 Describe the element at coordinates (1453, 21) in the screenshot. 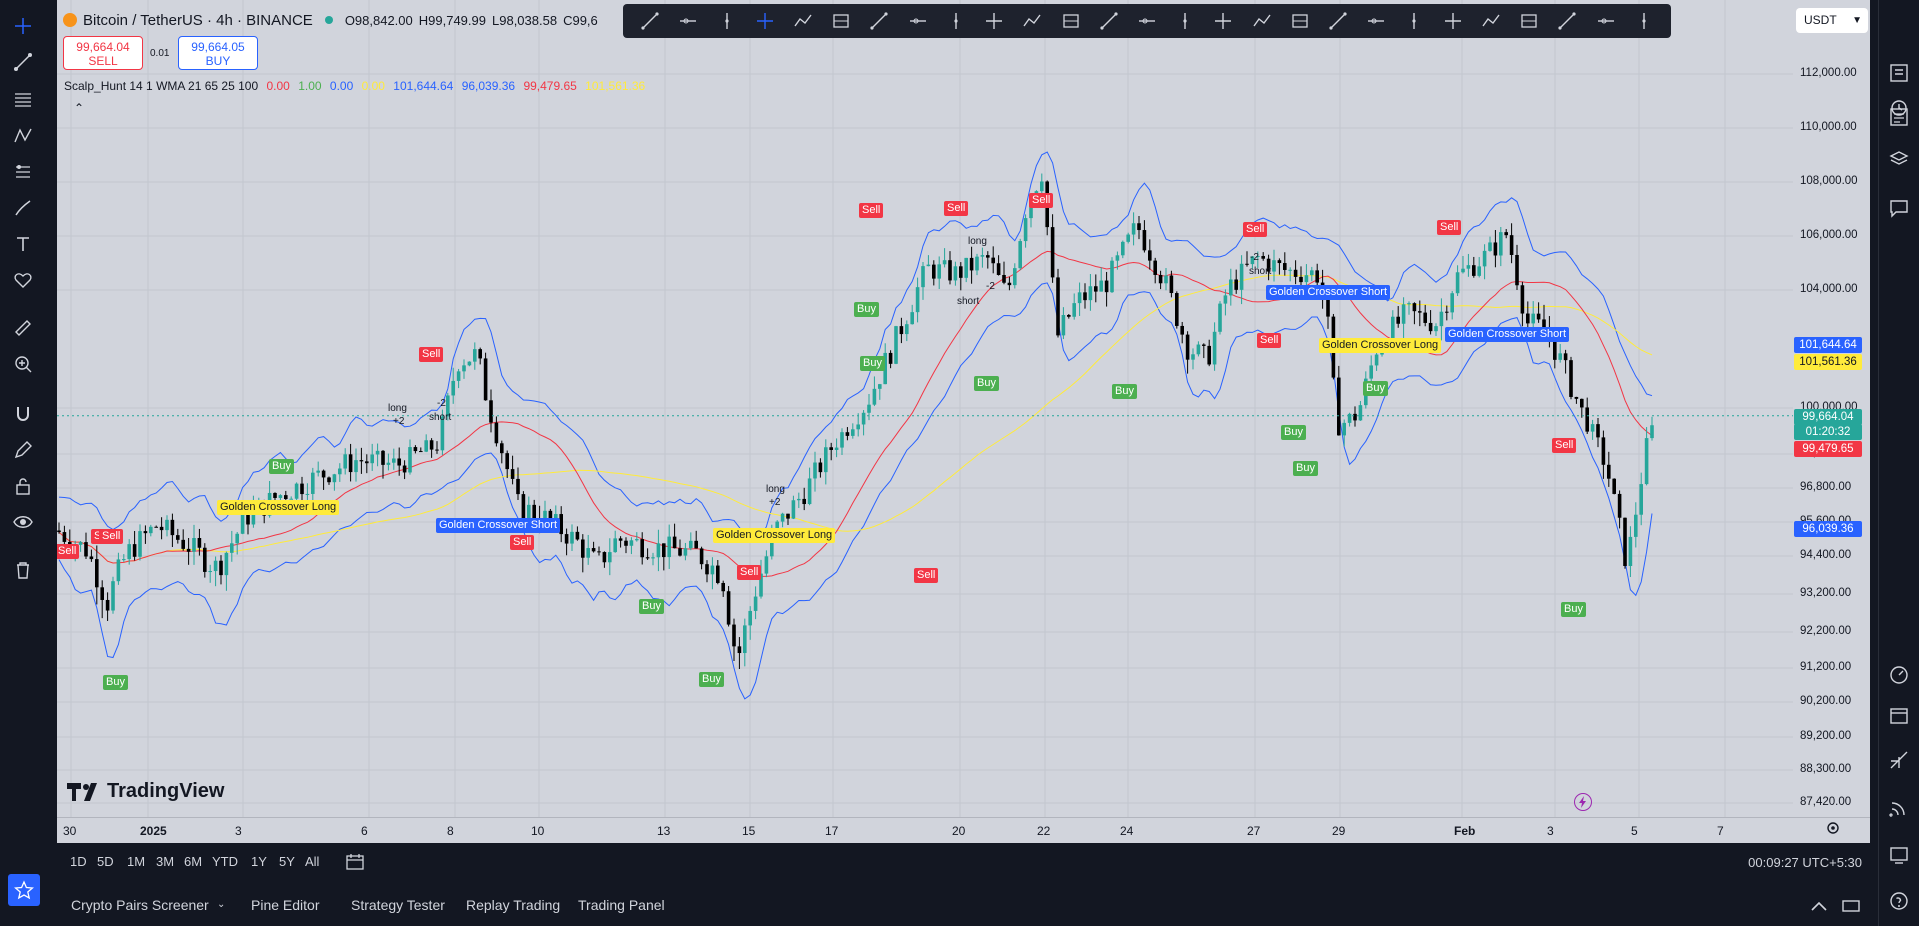

I see `elliott-wave-icon` at that location.